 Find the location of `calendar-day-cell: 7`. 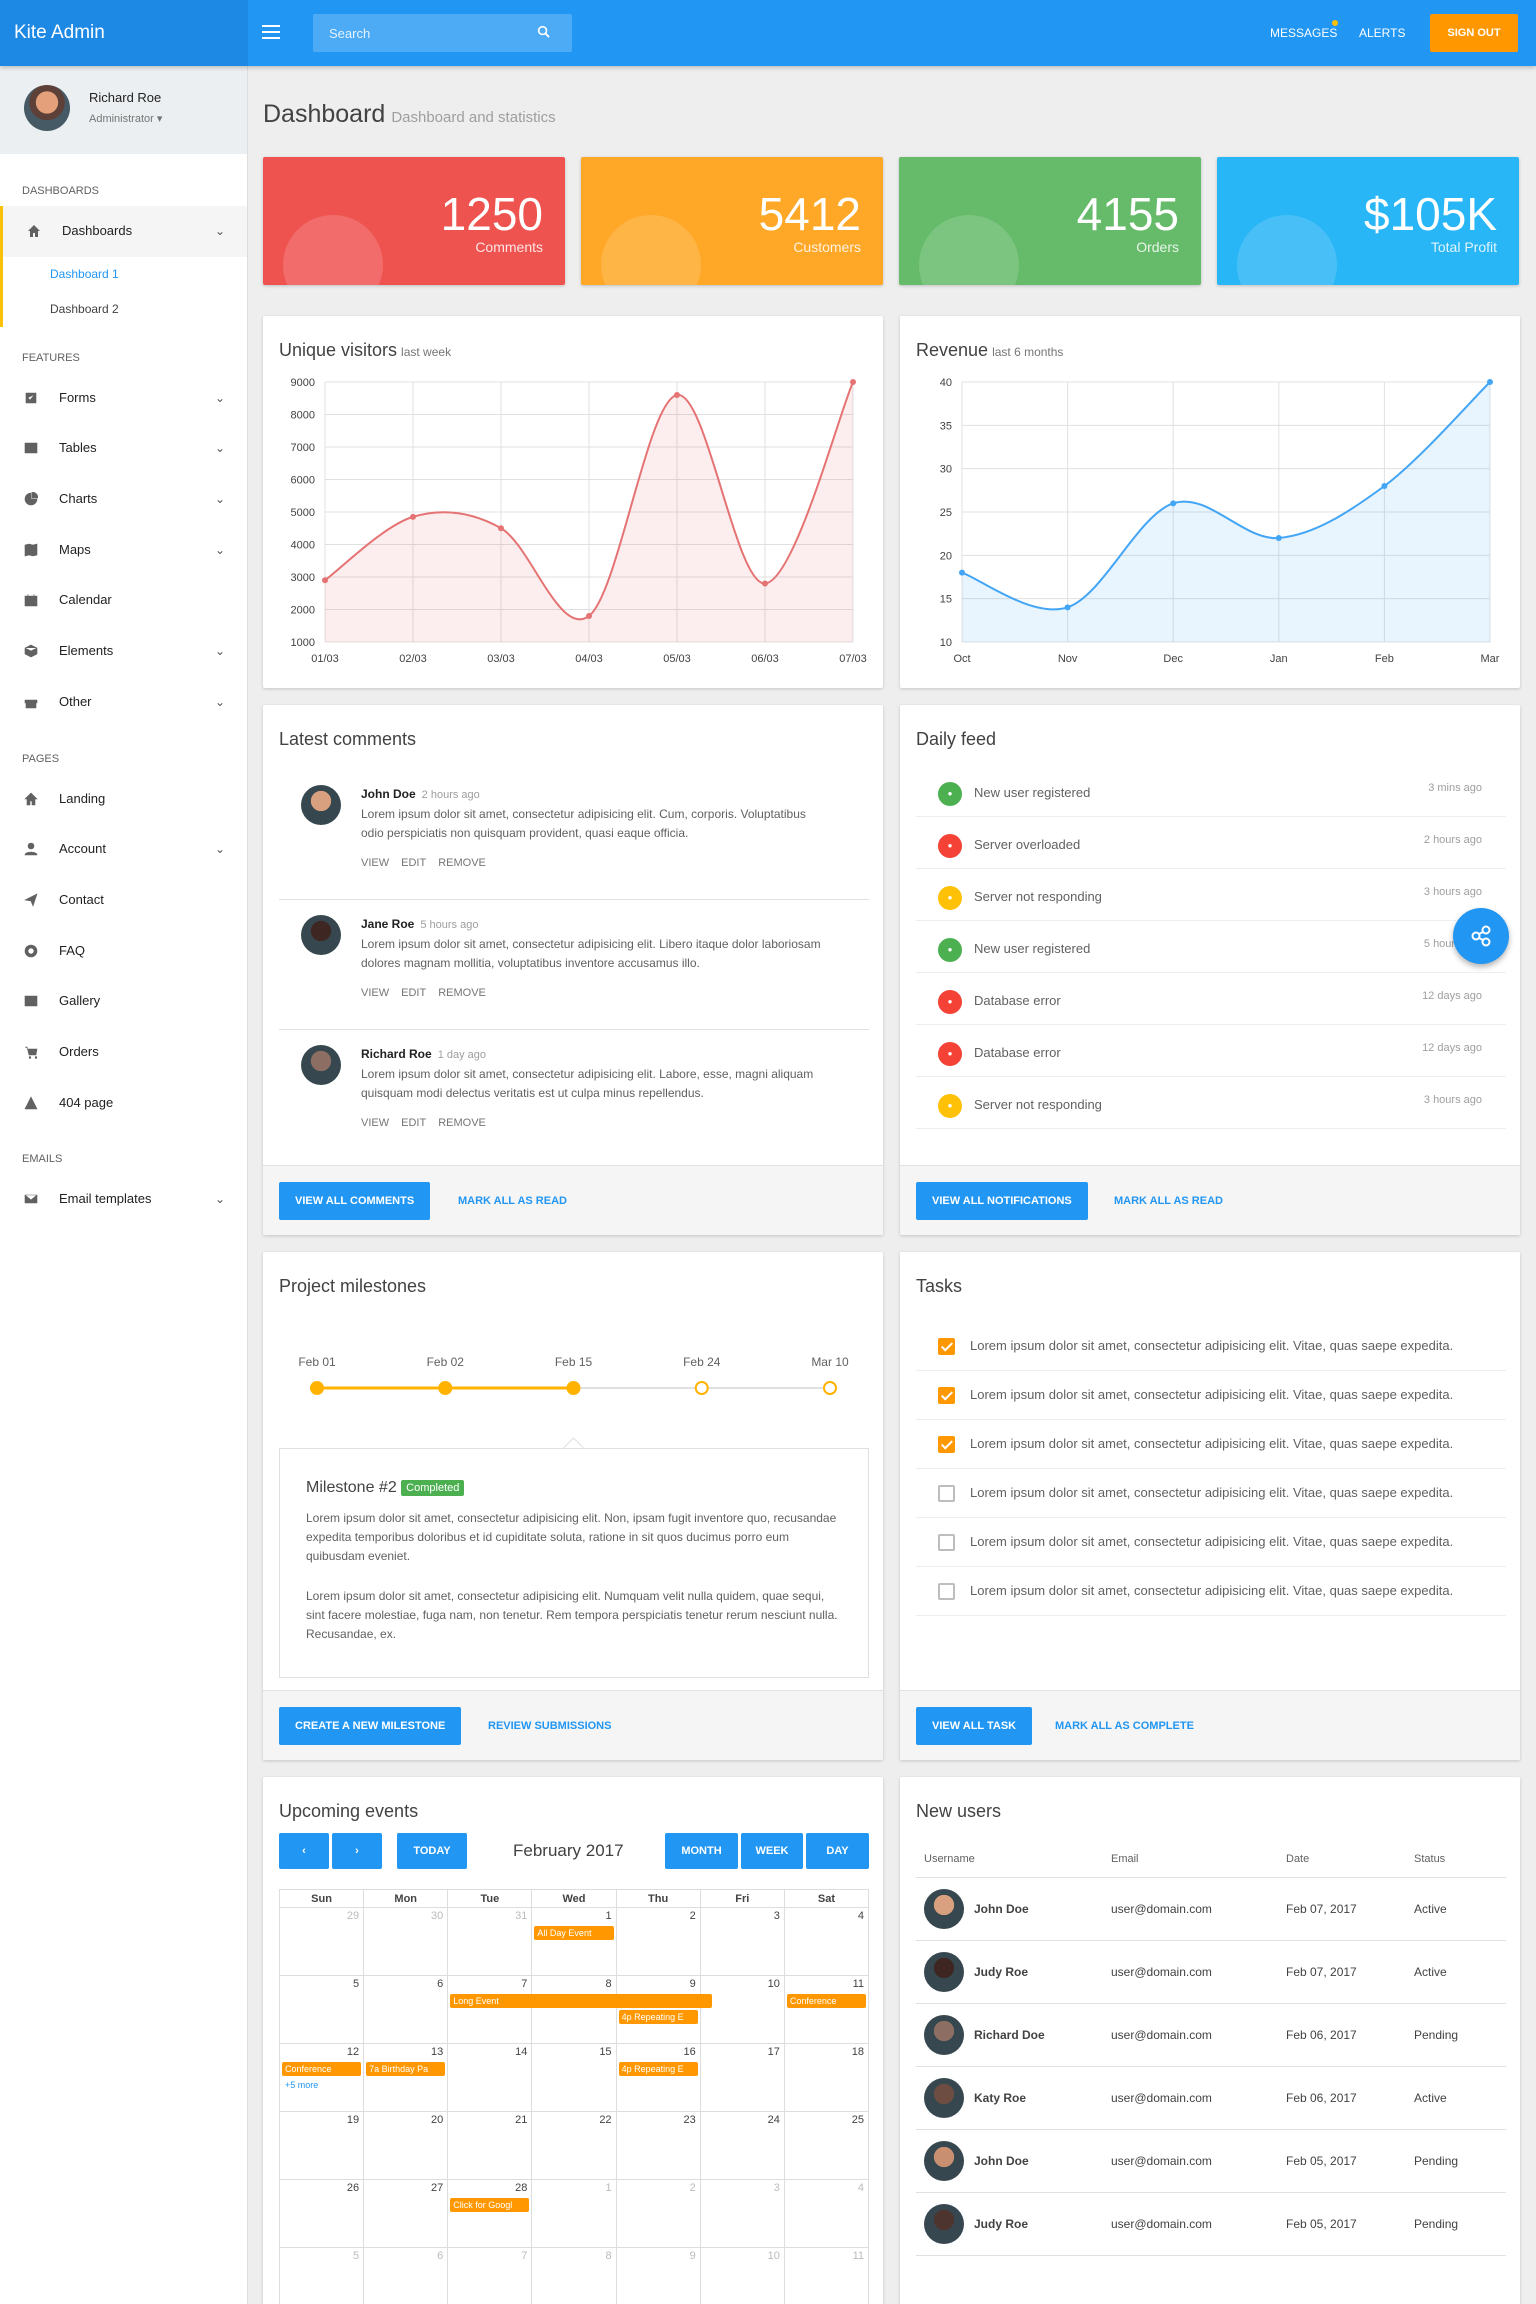

calendar-day-cell: 7 is located at coordinates (490, 2275).